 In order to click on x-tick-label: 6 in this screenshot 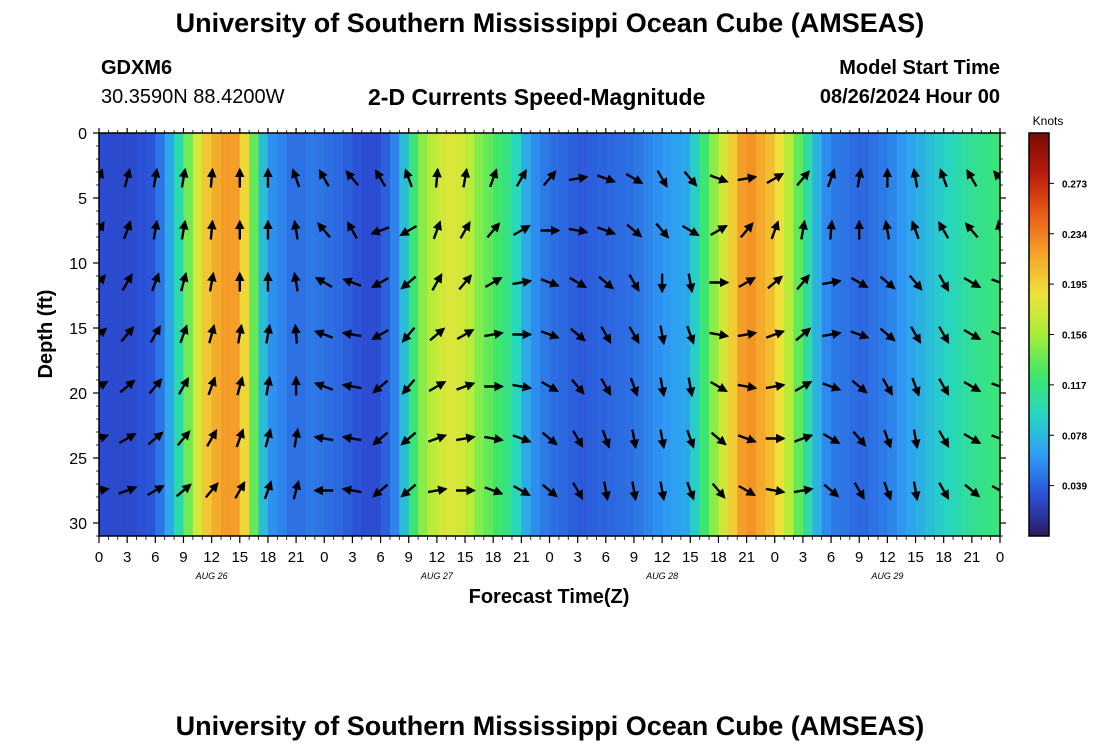, I will do `click(380, 557)`.